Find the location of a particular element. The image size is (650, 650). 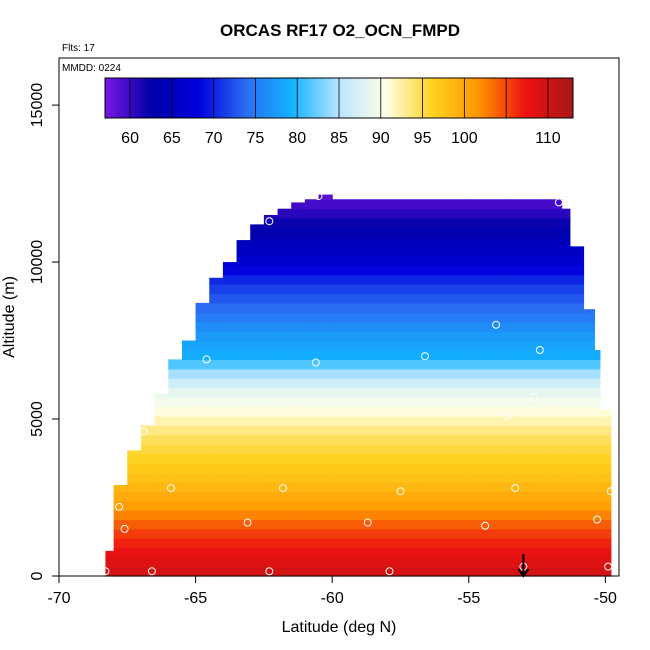

x-axis: -70 -65 -60 -55 -50 is located at coordinates (332, 591).